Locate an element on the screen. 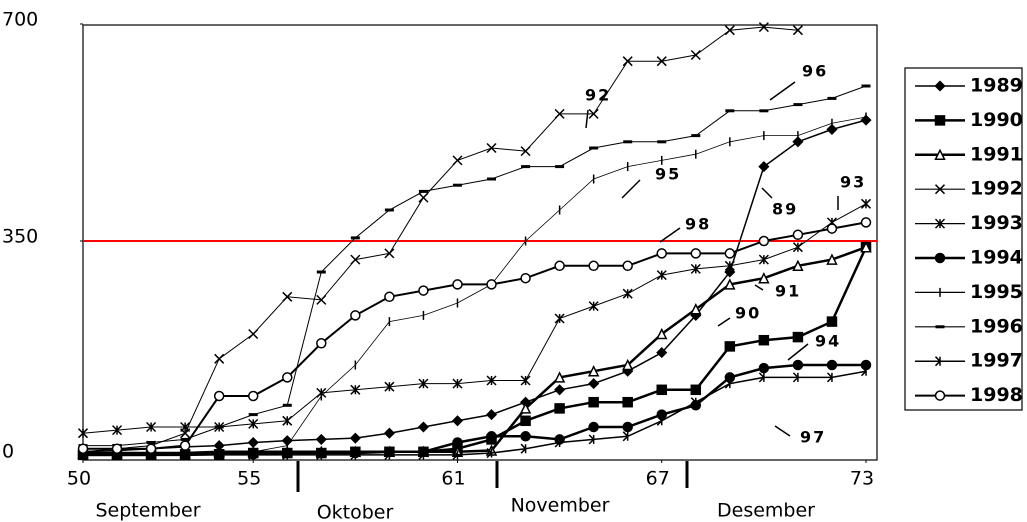 The image size is (1027, 522). annotation: 95 is located at coordinates (668, 174).